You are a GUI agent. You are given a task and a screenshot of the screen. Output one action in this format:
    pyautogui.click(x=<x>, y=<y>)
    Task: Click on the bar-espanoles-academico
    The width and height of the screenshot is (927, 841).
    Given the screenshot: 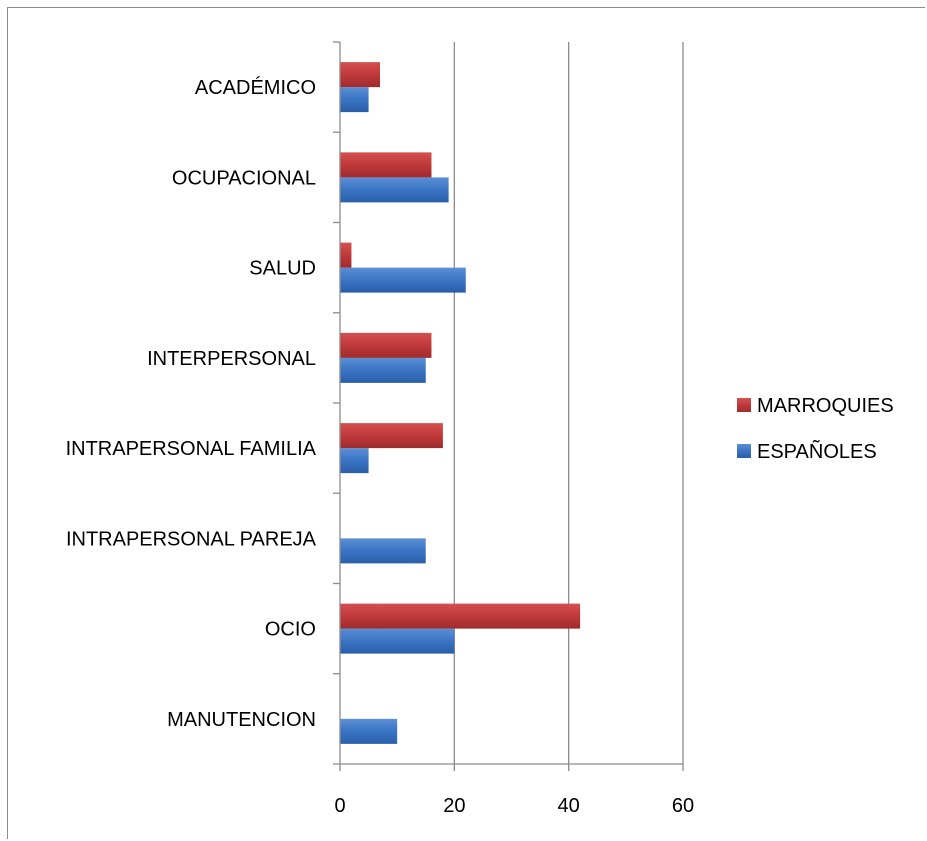 What is the action you would take?
    pyautogui.click(x=354, y=100)
    